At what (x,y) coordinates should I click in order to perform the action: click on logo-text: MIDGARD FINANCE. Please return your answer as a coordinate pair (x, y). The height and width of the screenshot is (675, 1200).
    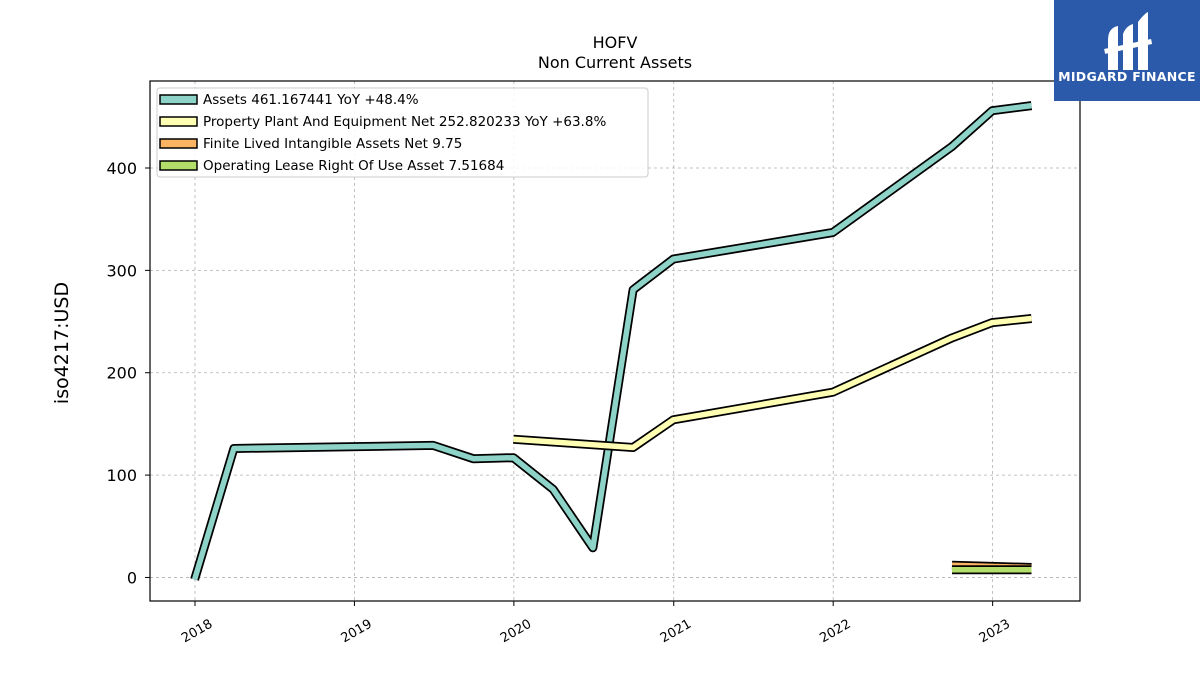
    Looking at the image, I should click on (1127, 76).